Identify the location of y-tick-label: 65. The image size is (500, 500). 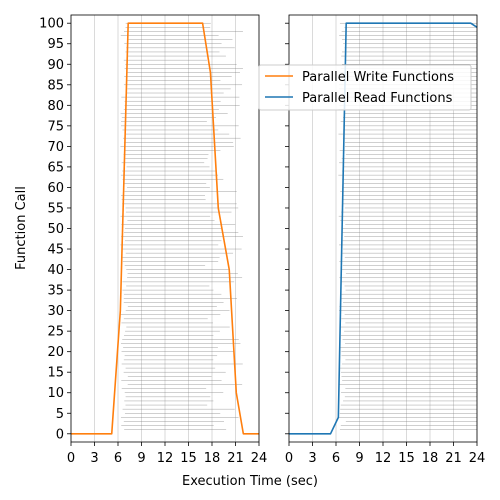
(55, 167).